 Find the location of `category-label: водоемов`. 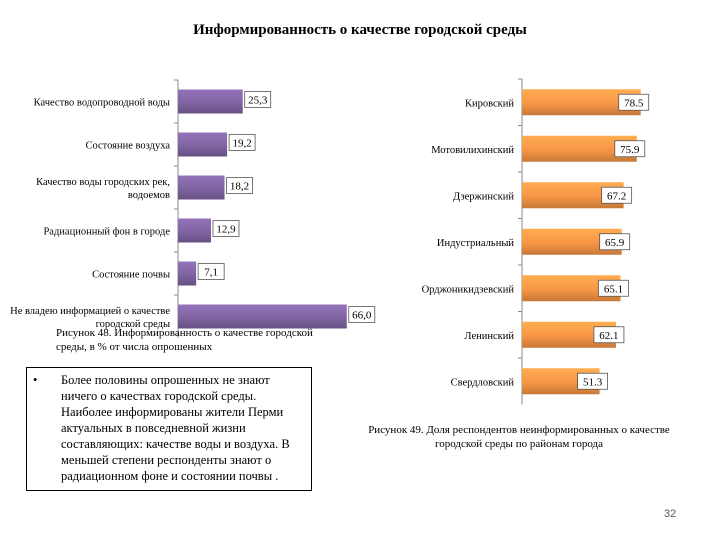

category-label: водоемов is located at coordinates (149, 195).